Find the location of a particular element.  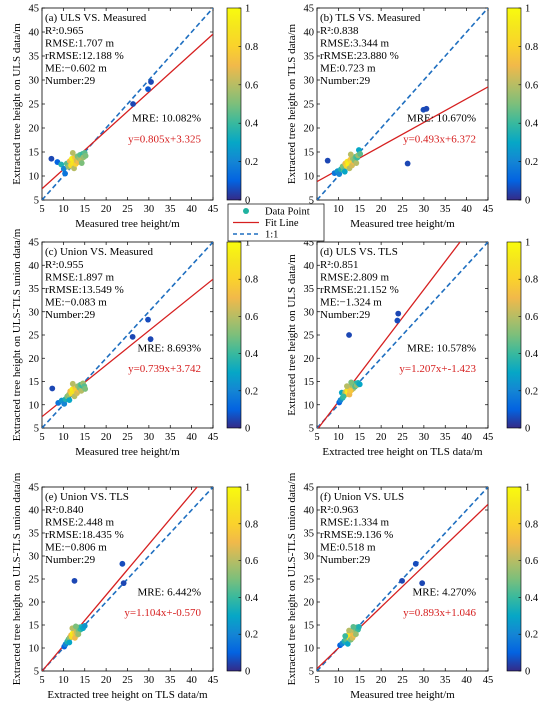

stat-label: rRMSE:13.549 % is located at coordinates (84, 290).